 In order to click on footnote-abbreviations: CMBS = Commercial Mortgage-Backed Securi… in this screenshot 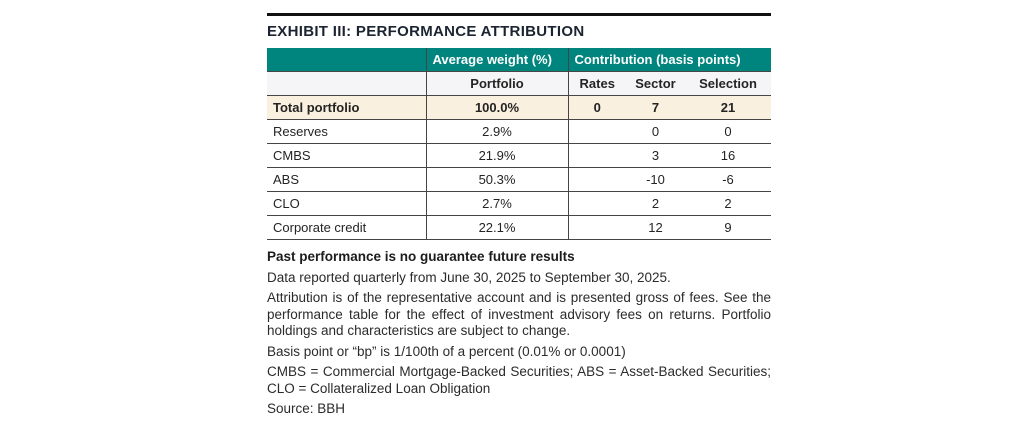, I will do `click(519, 380)`.